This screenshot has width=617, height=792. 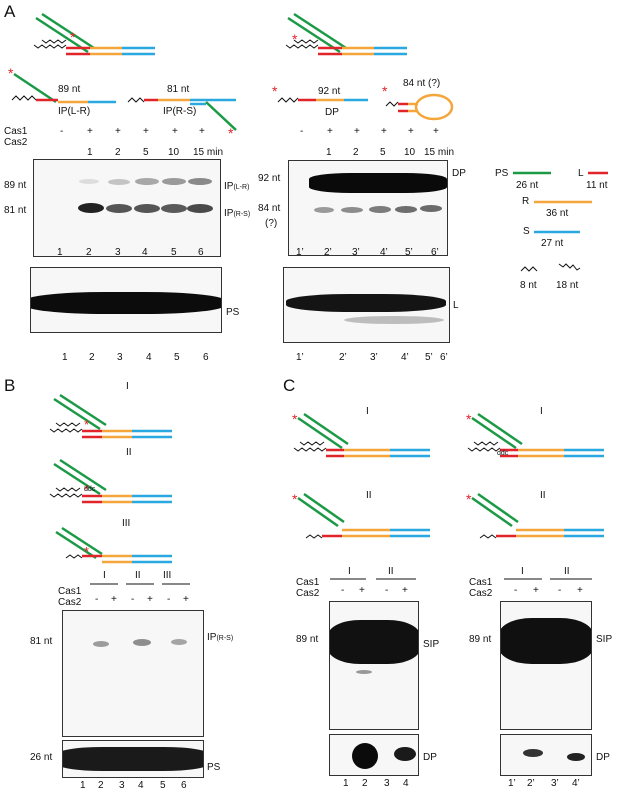 What do you see at coordinates (126, 303) in the screenshot?
I see `band-ps` at bounding box center [126, 303].